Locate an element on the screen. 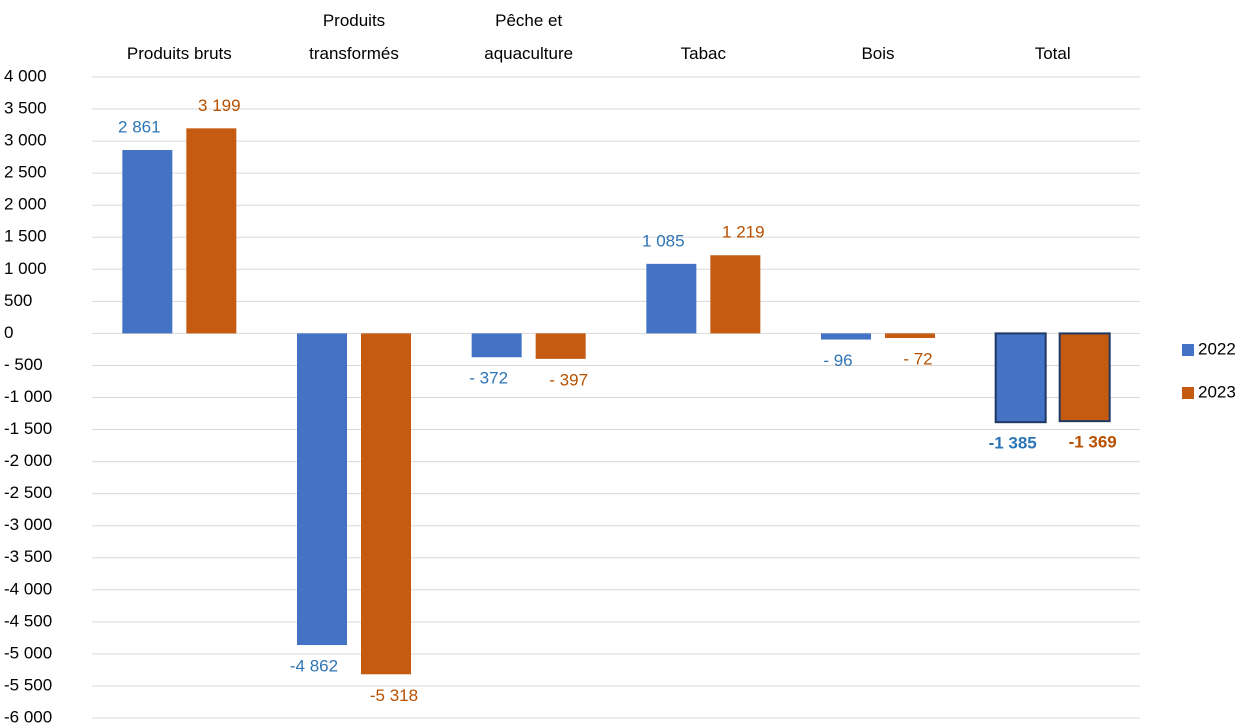 Image resolution: width=1250 pixels, height=728 pixels. x-category-label: Bois is located at coordinates (877, 53).